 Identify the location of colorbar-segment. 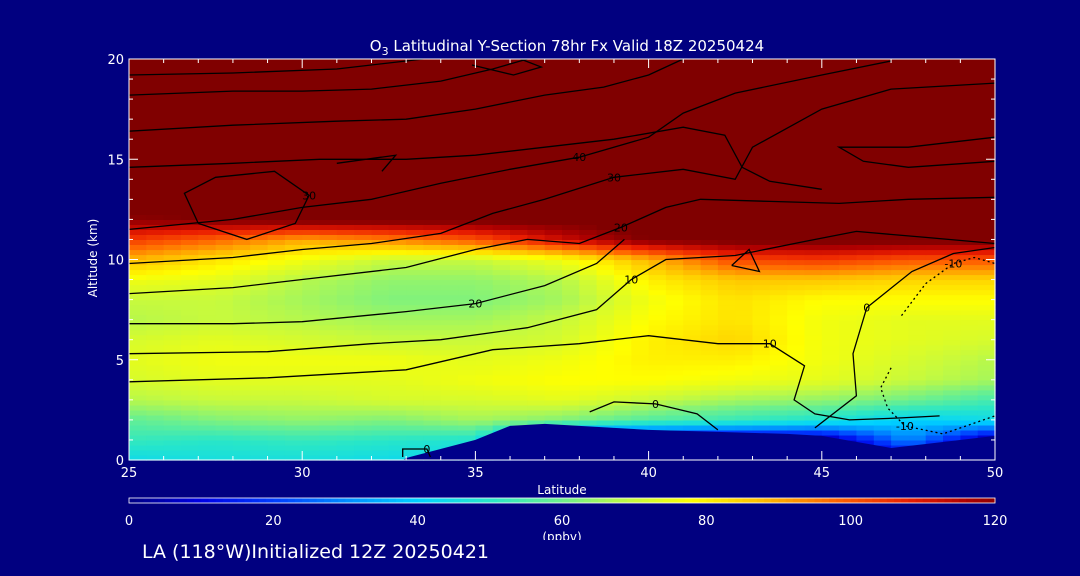
(991, 500).